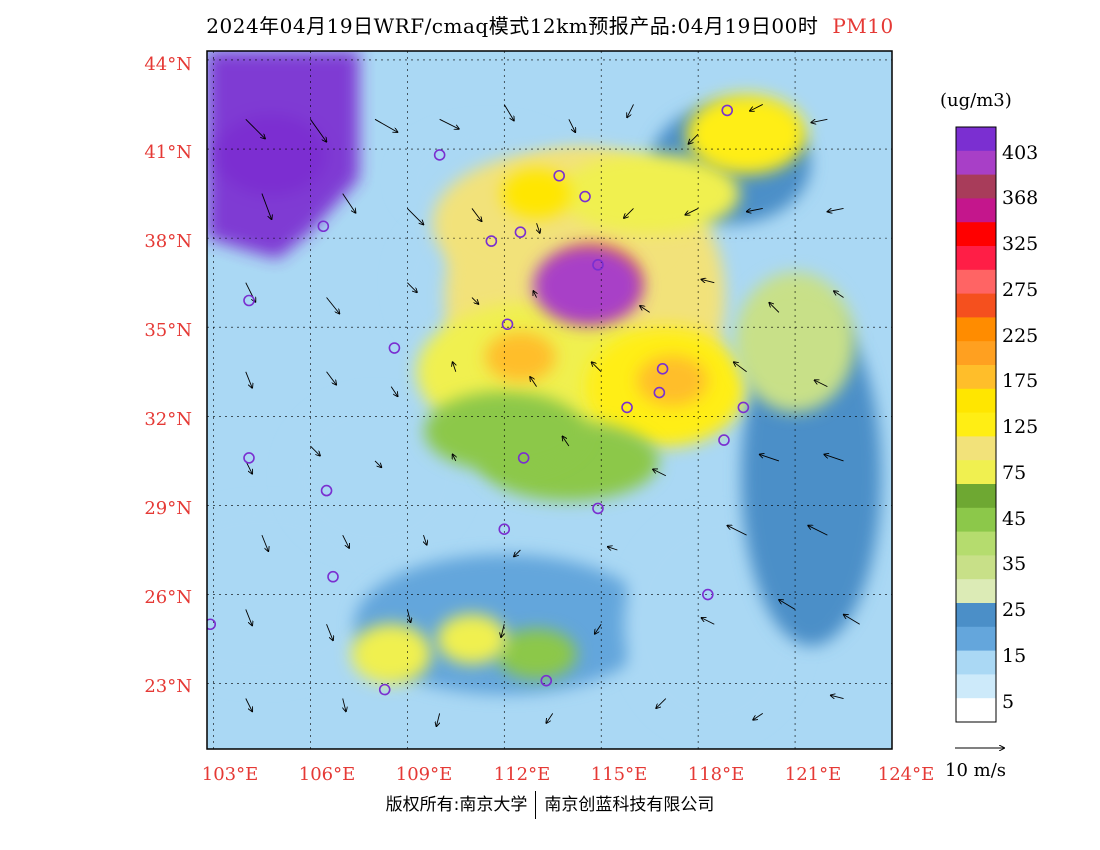  Describe the element at coordinates (588, 285) in the screenshot. I see `hotspot-henan-core` at that location.